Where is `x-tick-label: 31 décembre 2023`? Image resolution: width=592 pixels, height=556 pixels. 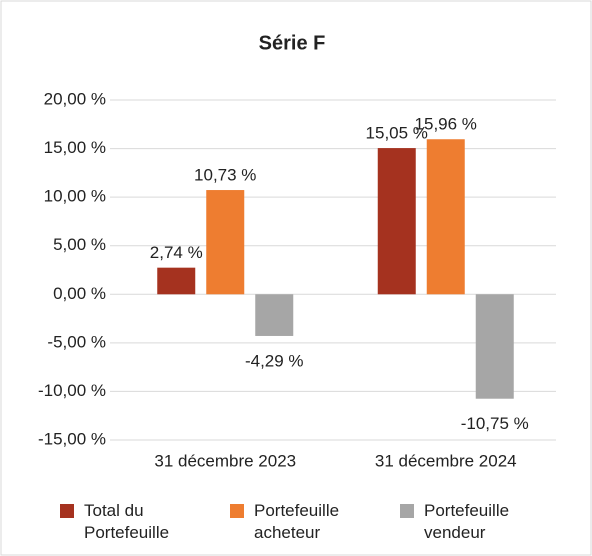 x-tick-label: 31 décembre 2023 is located at coordinates (225, 460).